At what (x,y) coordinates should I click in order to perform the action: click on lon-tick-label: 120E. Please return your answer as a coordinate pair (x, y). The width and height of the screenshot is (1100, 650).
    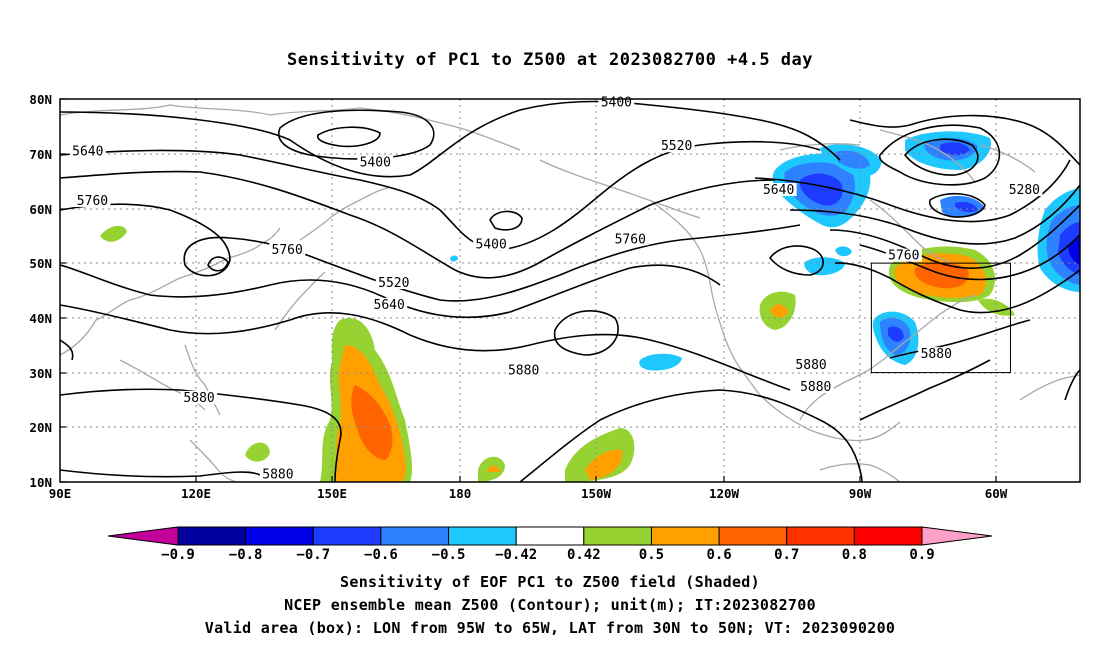
    Looking at the image, I should click on (196, 493).